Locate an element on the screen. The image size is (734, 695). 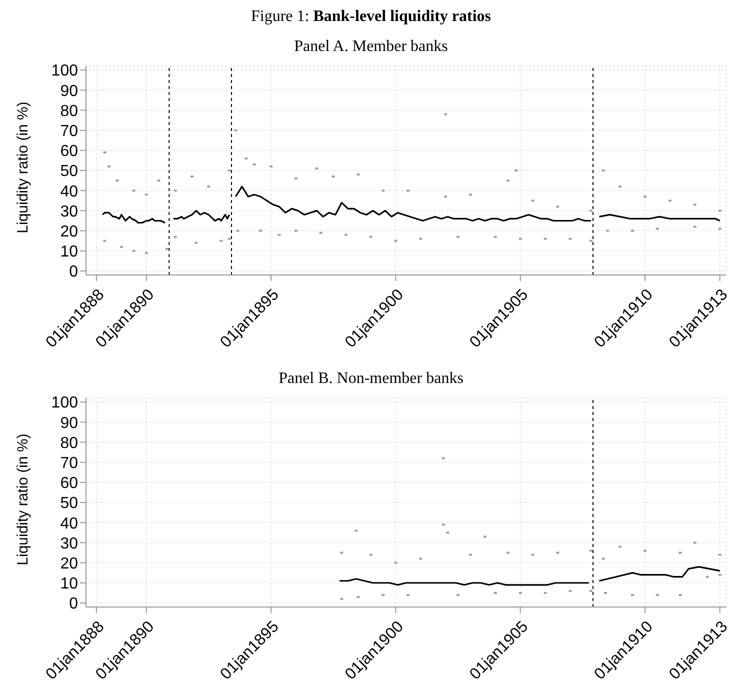
chart-title: Panel B. Non-member banks is located at coordinates (371, 379).